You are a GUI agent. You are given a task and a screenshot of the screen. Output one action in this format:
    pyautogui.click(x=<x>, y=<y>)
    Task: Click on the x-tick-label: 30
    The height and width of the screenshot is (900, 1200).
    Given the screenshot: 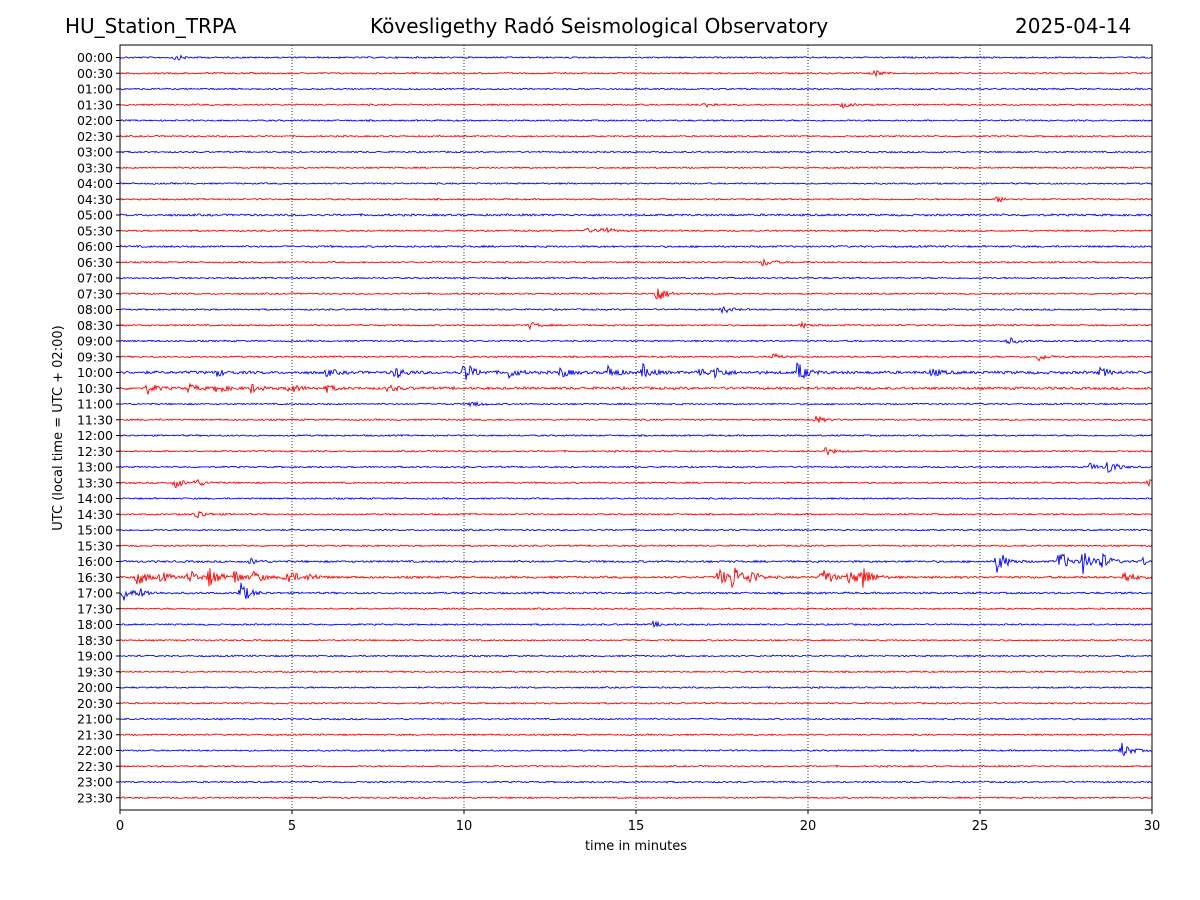 What is the action you would take?
    pyautogui.click(x=1152, y=826)
    